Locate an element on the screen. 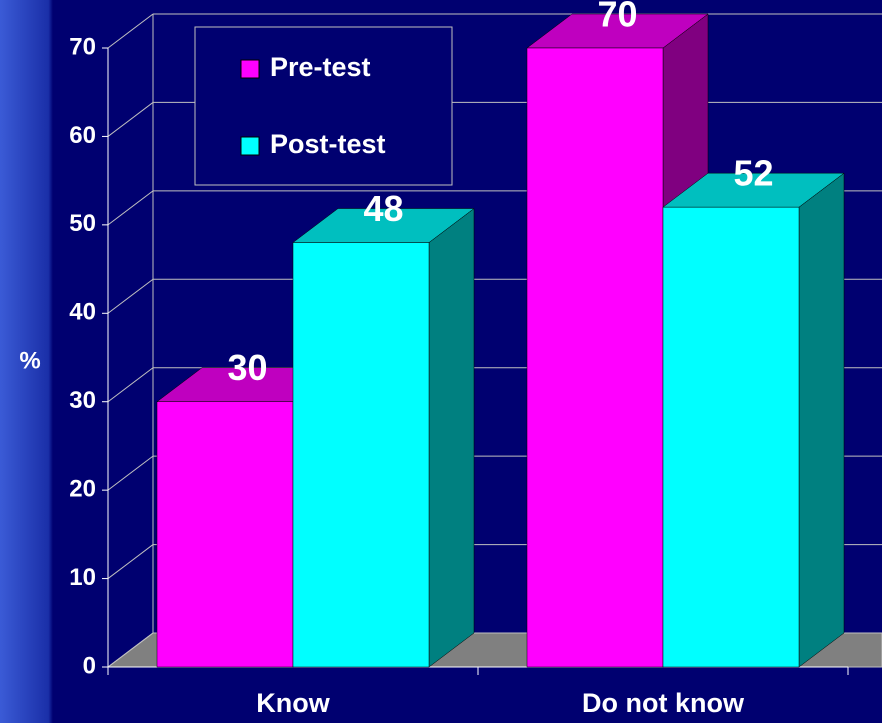 The width and height of the screenshot is (882, 723). value-label: 52 is located at coordinates (753, 173).